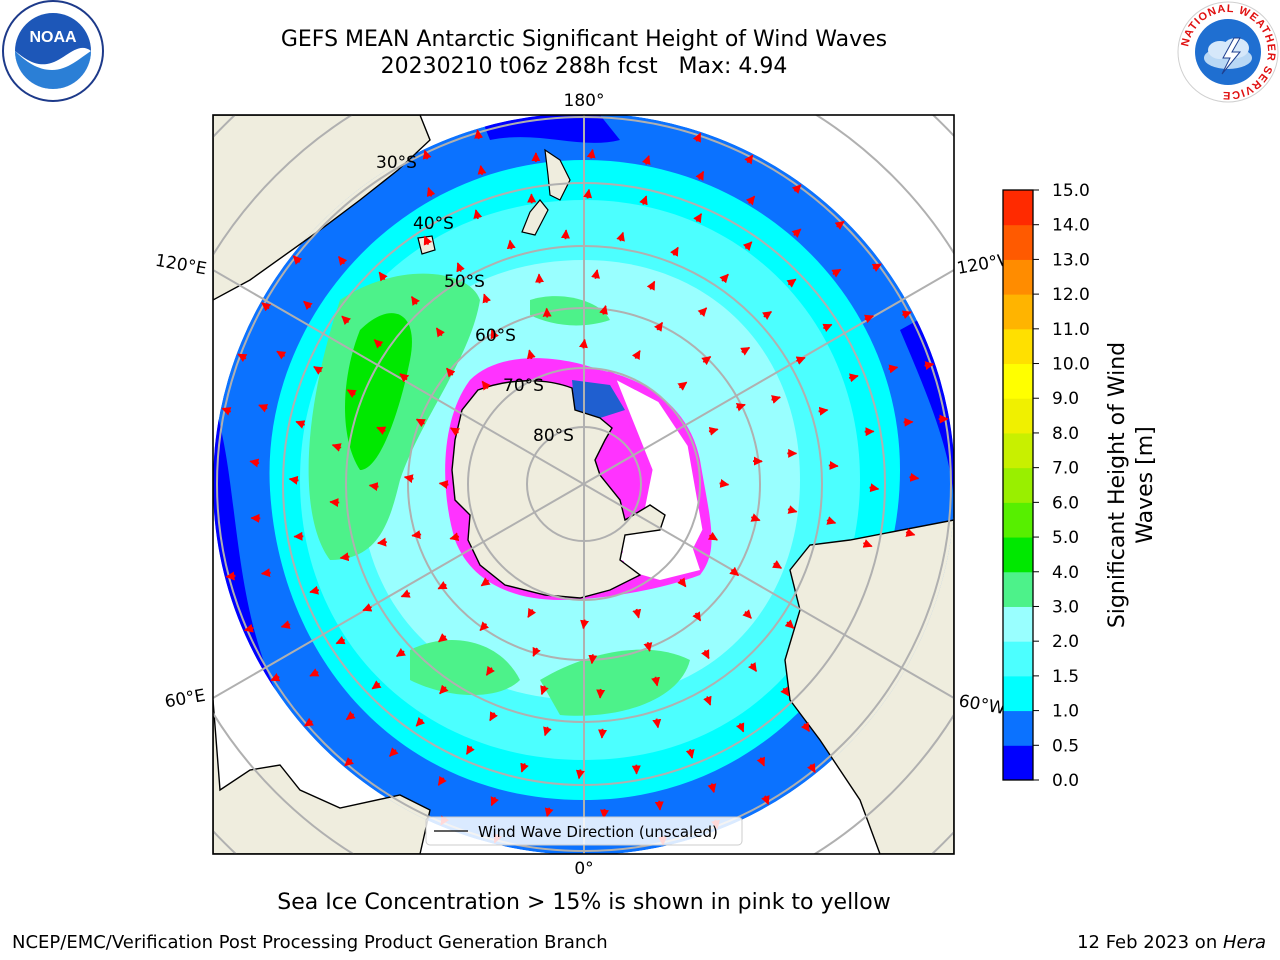 The height and width of the screenshot is (960, 1280). Describe the element at coordinates (464, 282) in the screenshot. I see `lat-label-50s: 50°S` at that location.